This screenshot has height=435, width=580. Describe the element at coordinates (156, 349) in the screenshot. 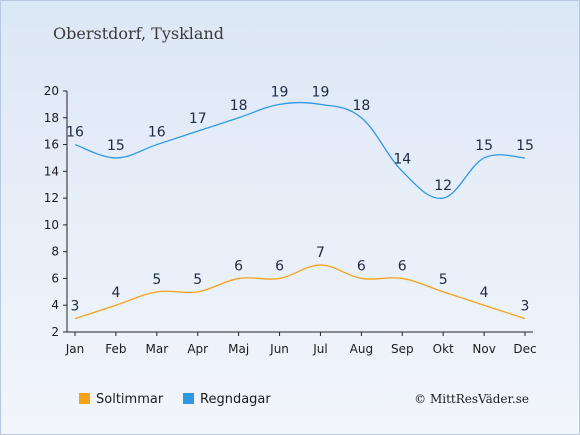

I see `x-tick-label: Mar` at that location.